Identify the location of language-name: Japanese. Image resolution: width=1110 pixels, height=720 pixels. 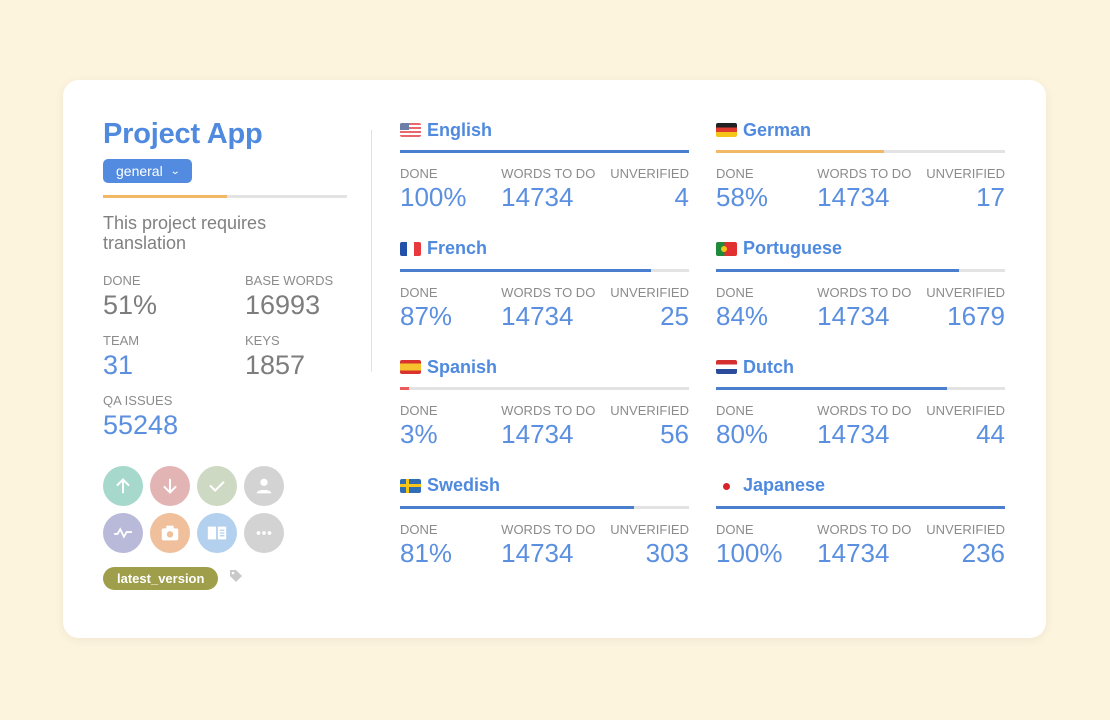
(784, 485).